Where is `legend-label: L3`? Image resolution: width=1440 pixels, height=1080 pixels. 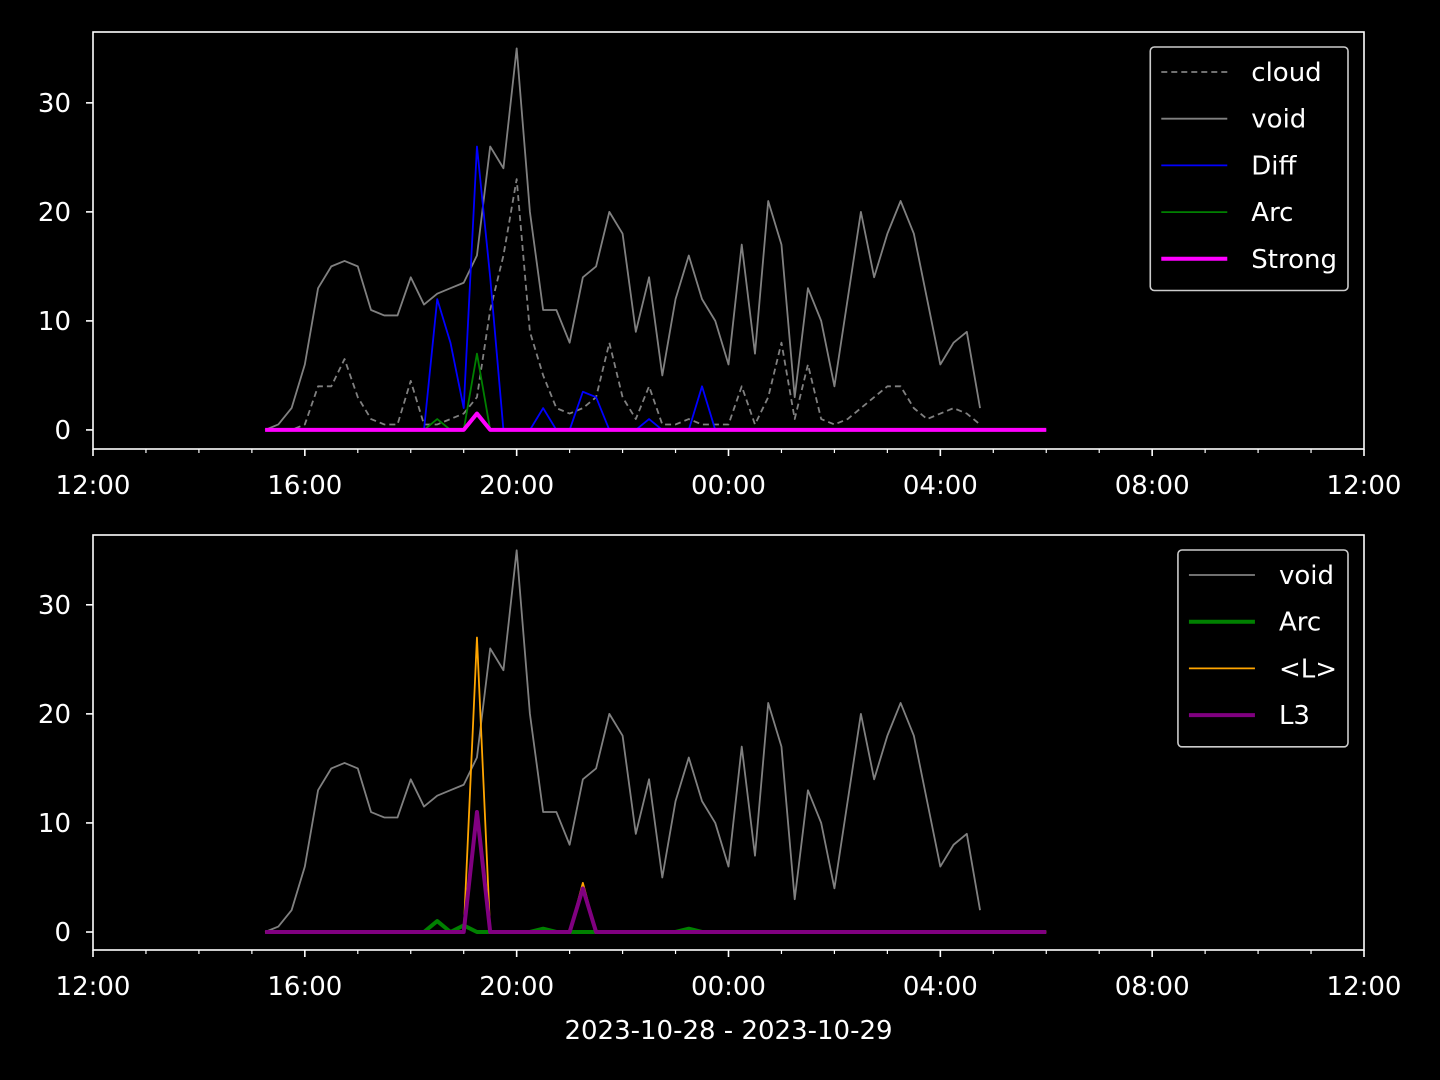 legend-label: L3 is located at coordinates (1294, 716).